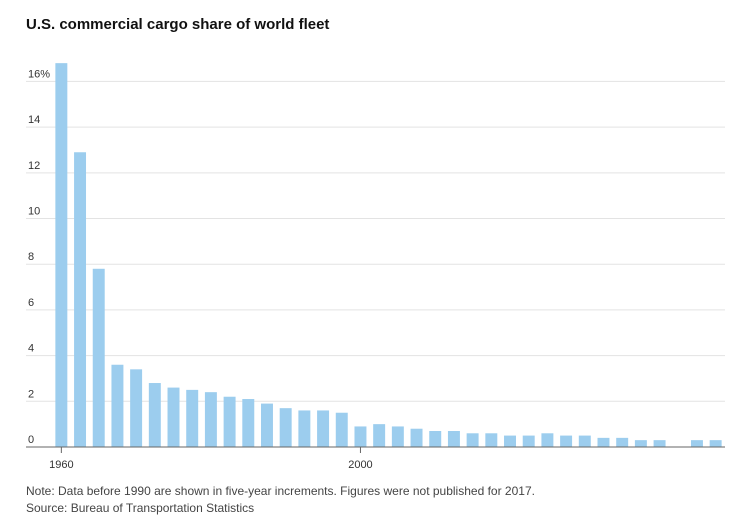 This screenshot has width=752, height=525. What do you see at coordinates (39, 257) in the screenshot?
I see `y-axis-ticks: 0 2 4 6 8 10 12 14 16%` at bounding box center [39, 257].